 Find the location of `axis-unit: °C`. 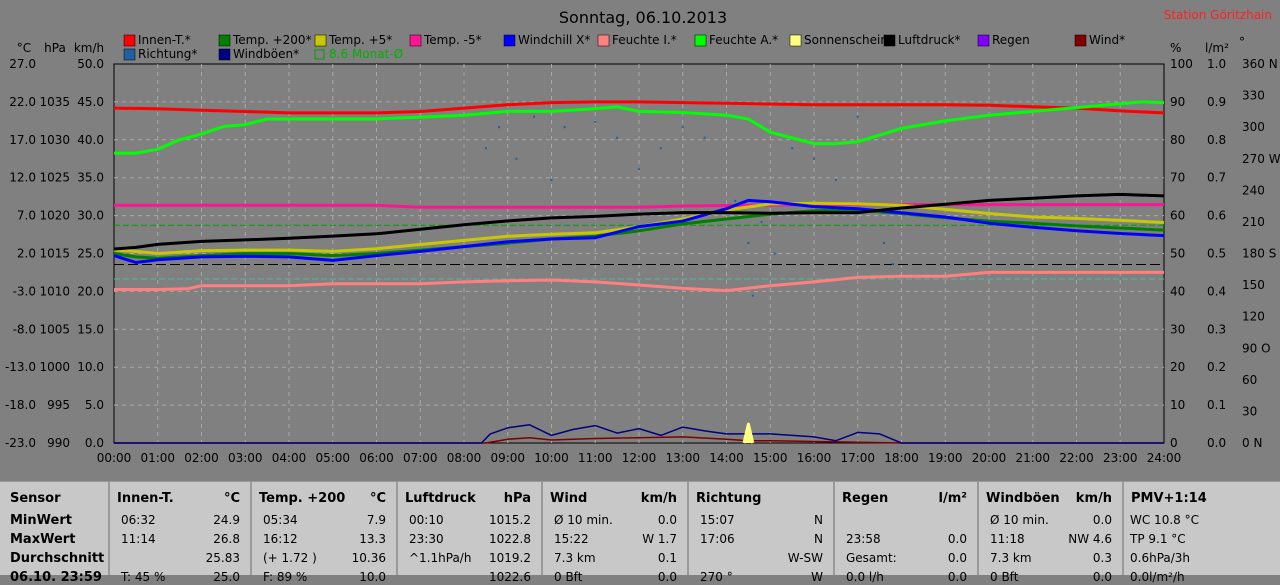

axis-unit: °C is located at coordinates (24, 48).